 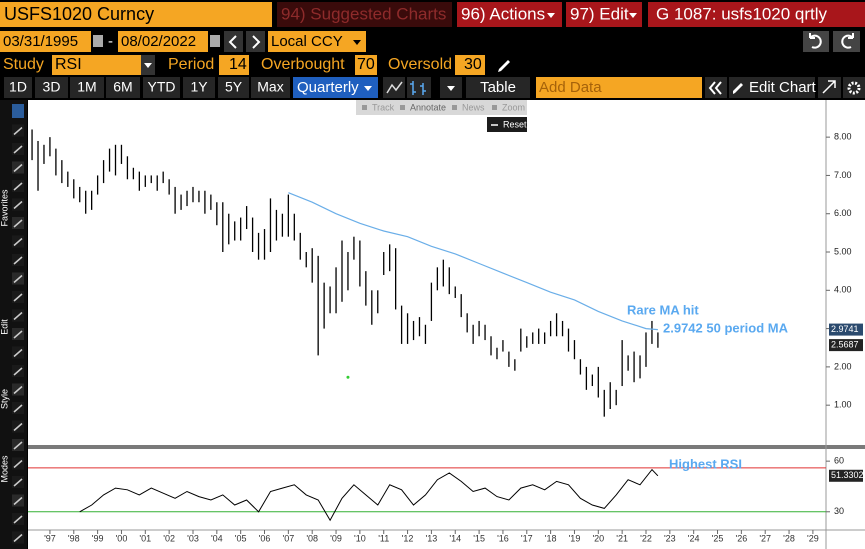 What do you see at coordinates (98, 538) in the screenshot?
I see `x-tick-label: '99` at bounding box center [98, 538].